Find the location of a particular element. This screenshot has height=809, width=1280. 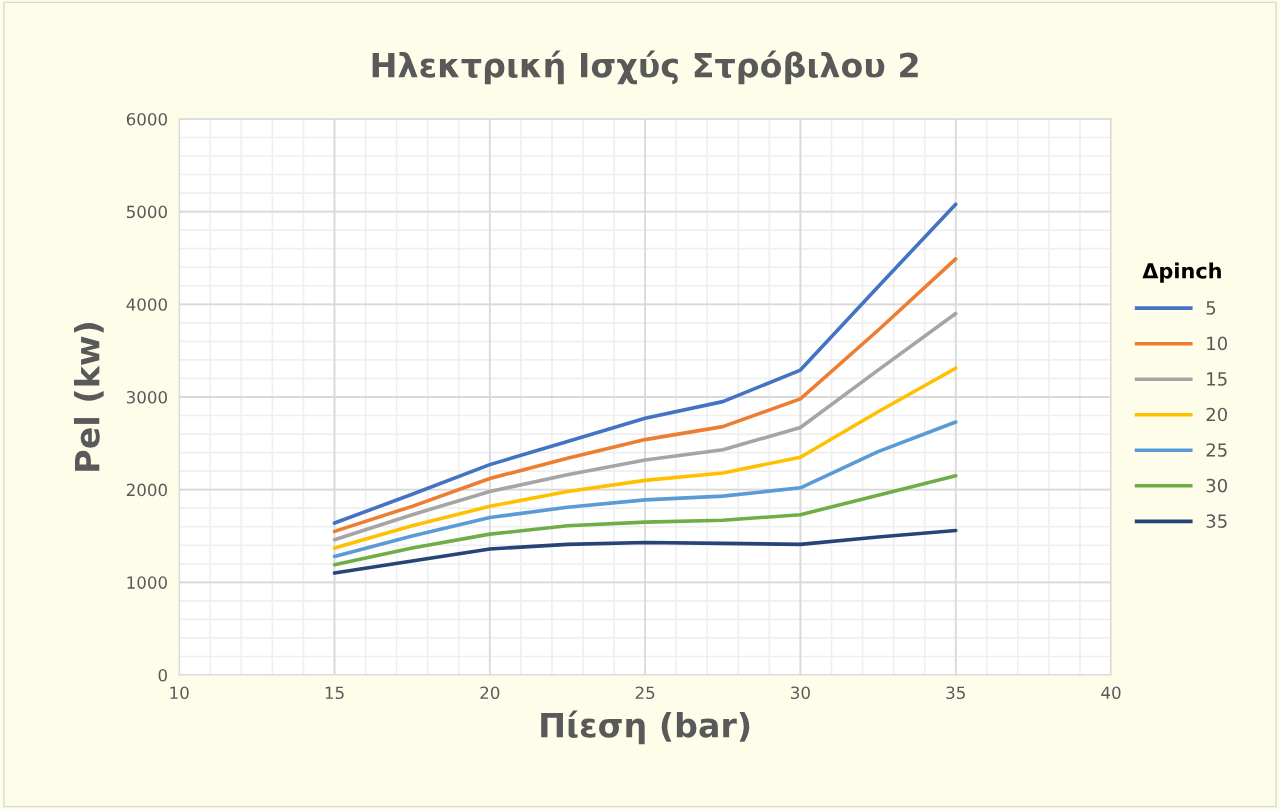

x-tick-label: 40 is located at coordinates (1111, 693).